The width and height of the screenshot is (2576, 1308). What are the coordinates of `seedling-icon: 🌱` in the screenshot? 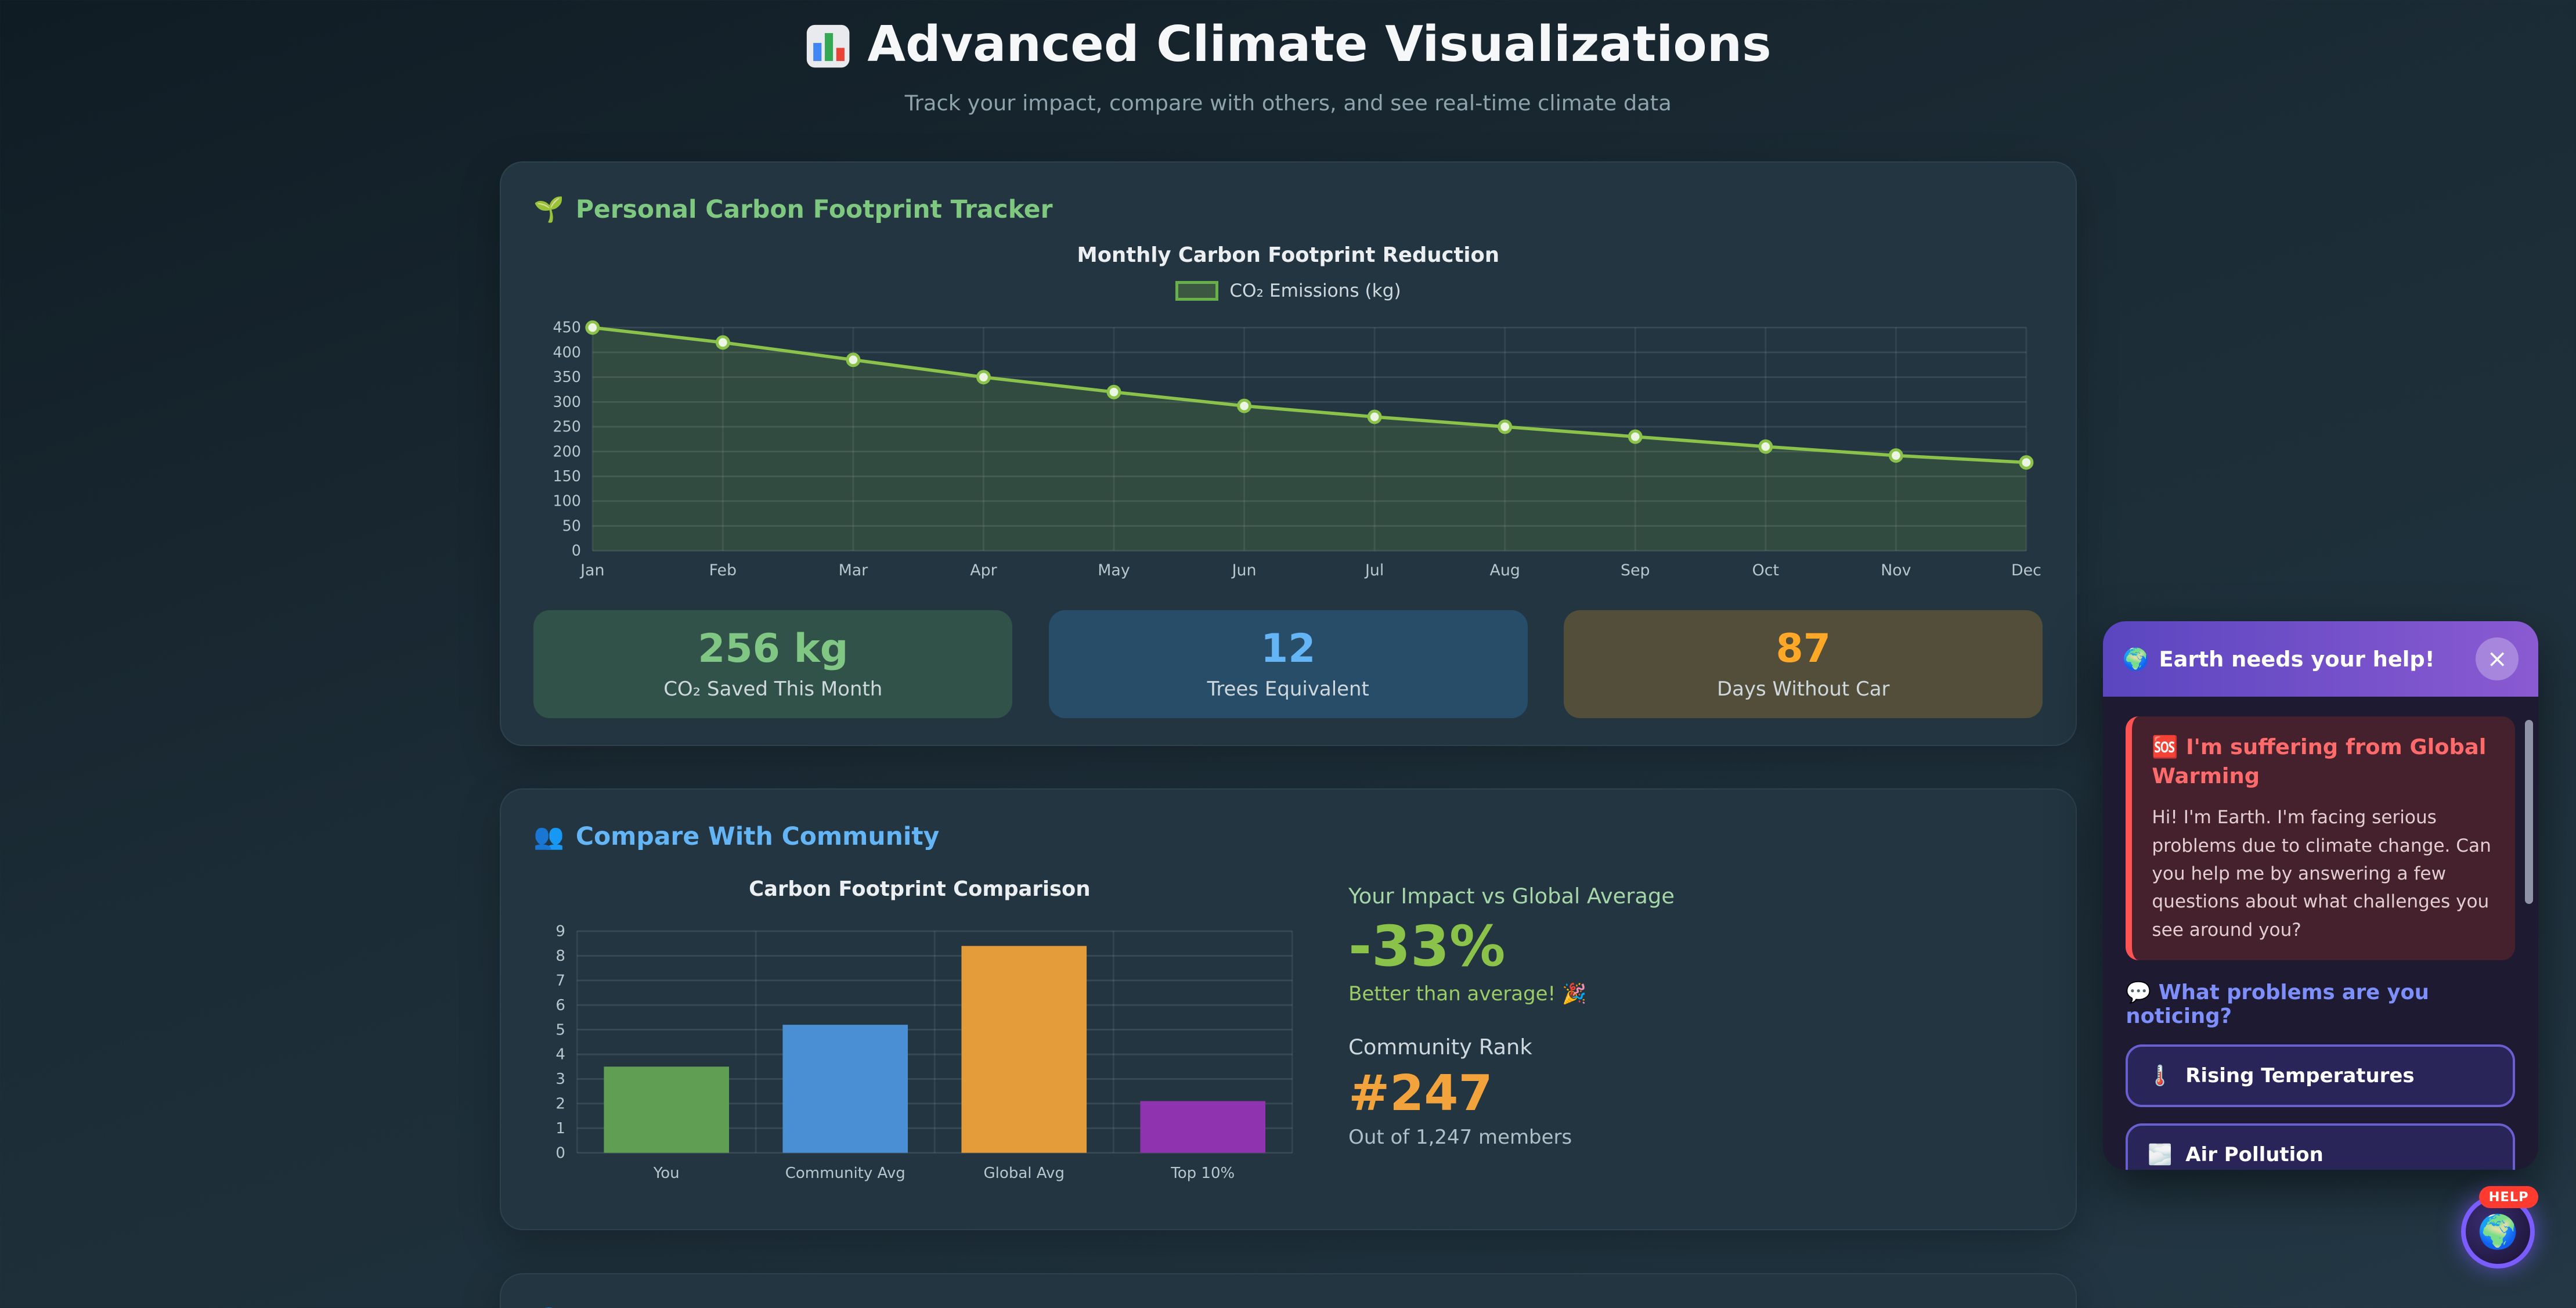 It's located at (548, 210).